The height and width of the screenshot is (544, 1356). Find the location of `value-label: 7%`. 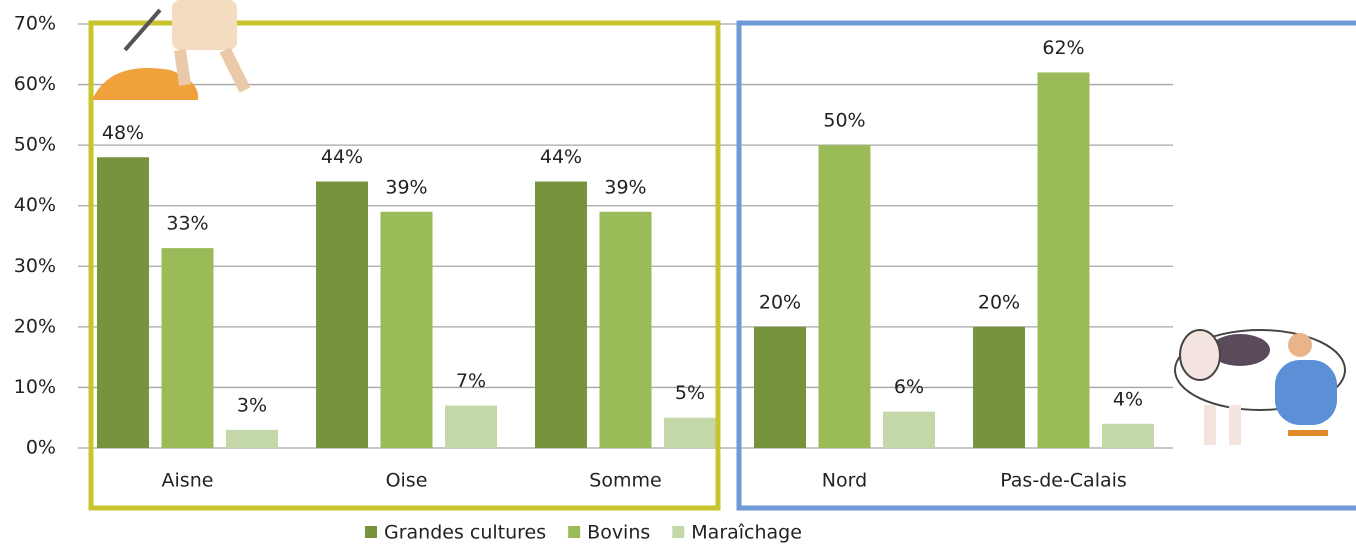

value-label: 7% is located at coordinates (471, 381).